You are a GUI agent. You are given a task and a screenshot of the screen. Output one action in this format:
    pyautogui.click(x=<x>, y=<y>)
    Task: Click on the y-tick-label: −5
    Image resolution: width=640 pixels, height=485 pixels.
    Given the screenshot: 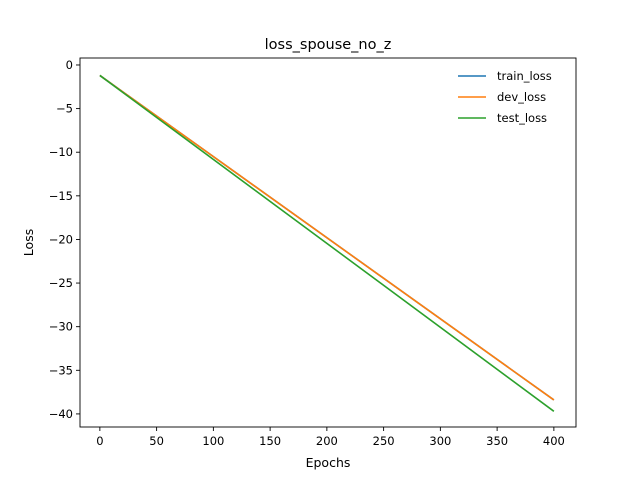 What is the action you would take?
    pyautogui.click(x=64, y=109)
    